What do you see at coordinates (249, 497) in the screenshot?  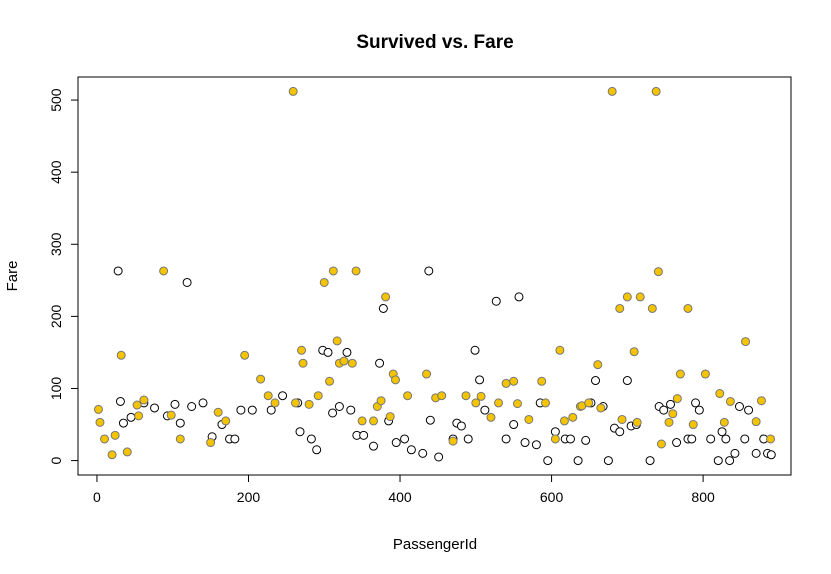 I see `x-tick-label: 200` at bounding box center [249, 497].